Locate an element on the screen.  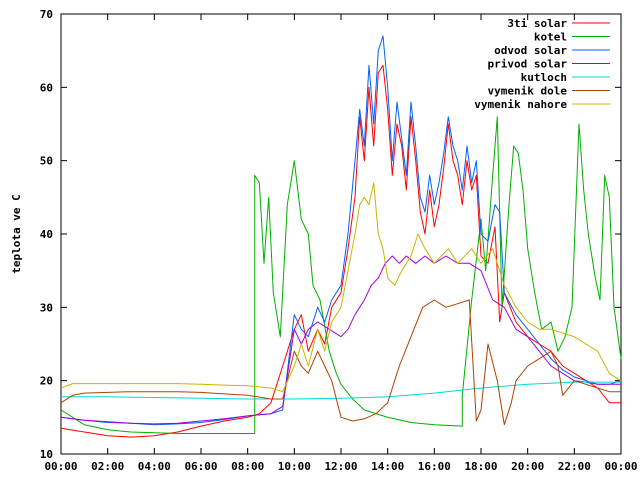
x-tick-label: 18:00 is located at coordinates (480, 466).